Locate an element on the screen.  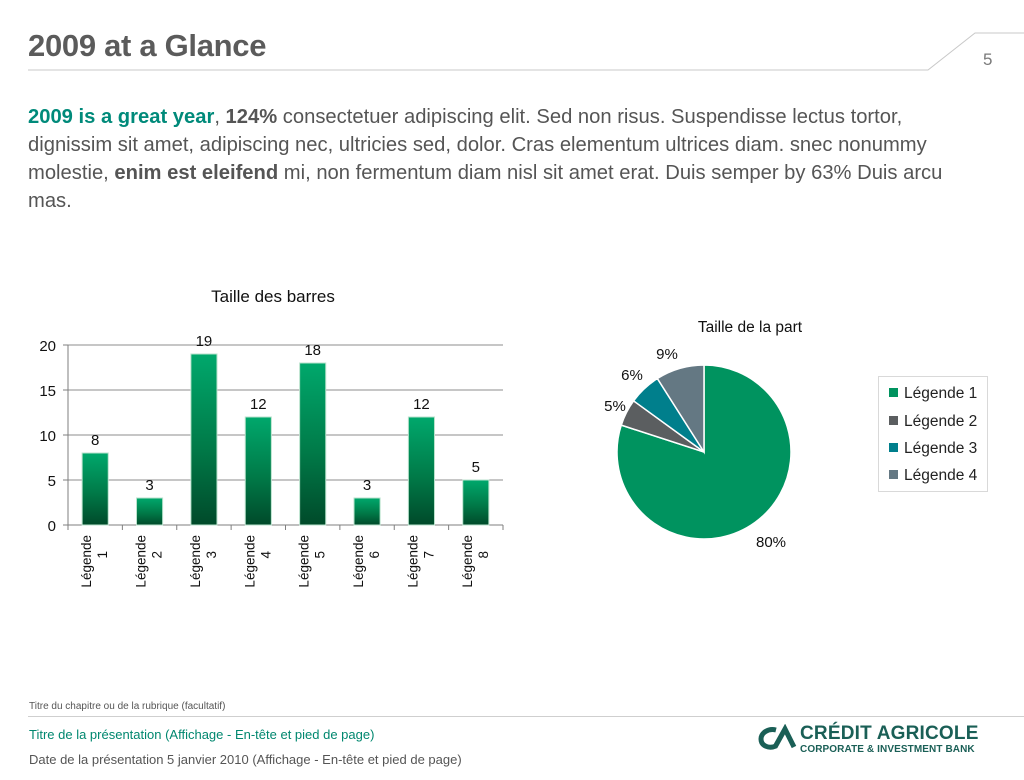
y-tick-label: 5 is located at coordinates (52, 481).